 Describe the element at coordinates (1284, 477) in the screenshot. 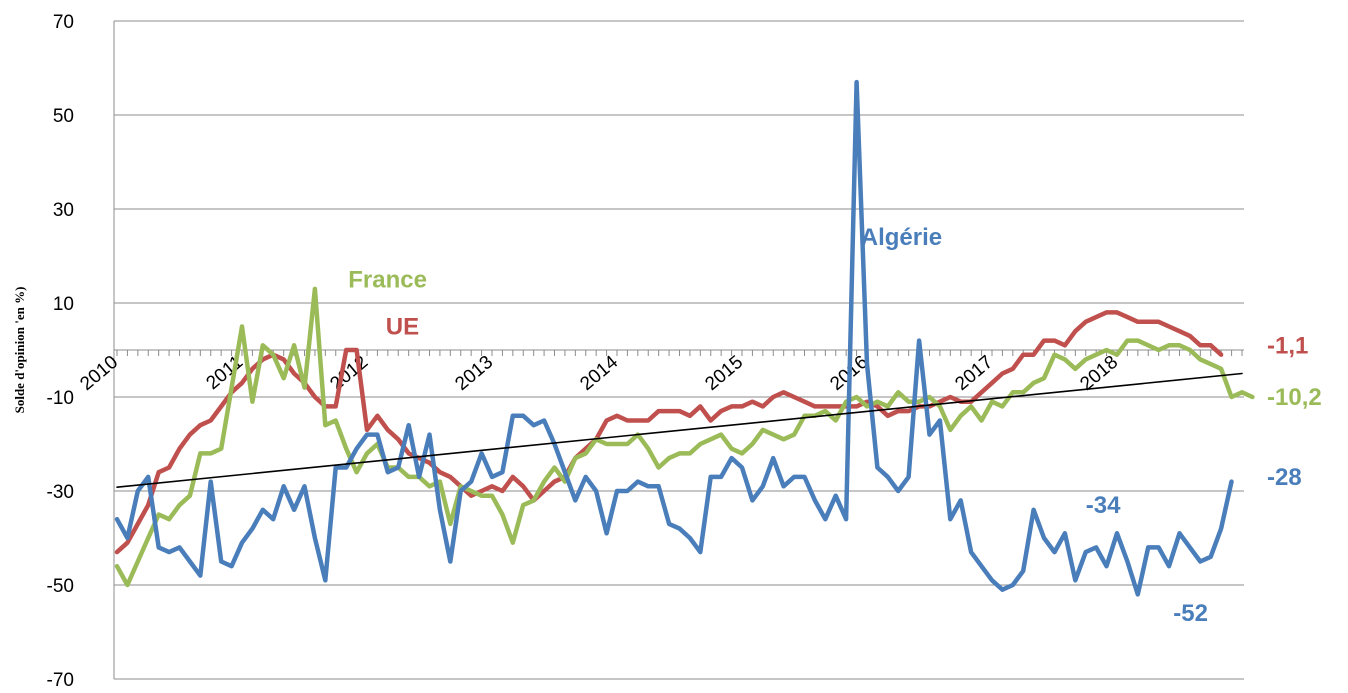

I see `annotation-label: -28` at that location.